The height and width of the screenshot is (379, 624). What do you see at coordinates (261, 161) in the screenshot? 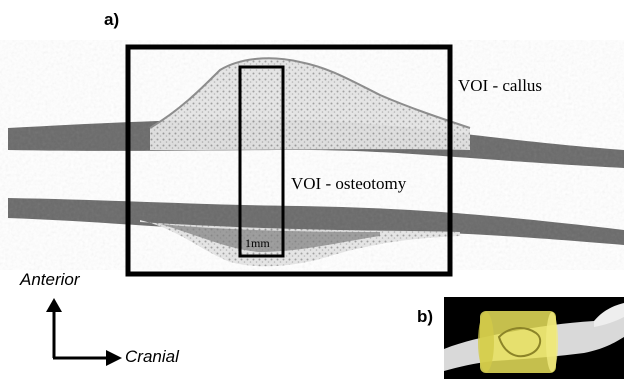
I see `voi-osteotomy-box` at bounding box center [261, 161].